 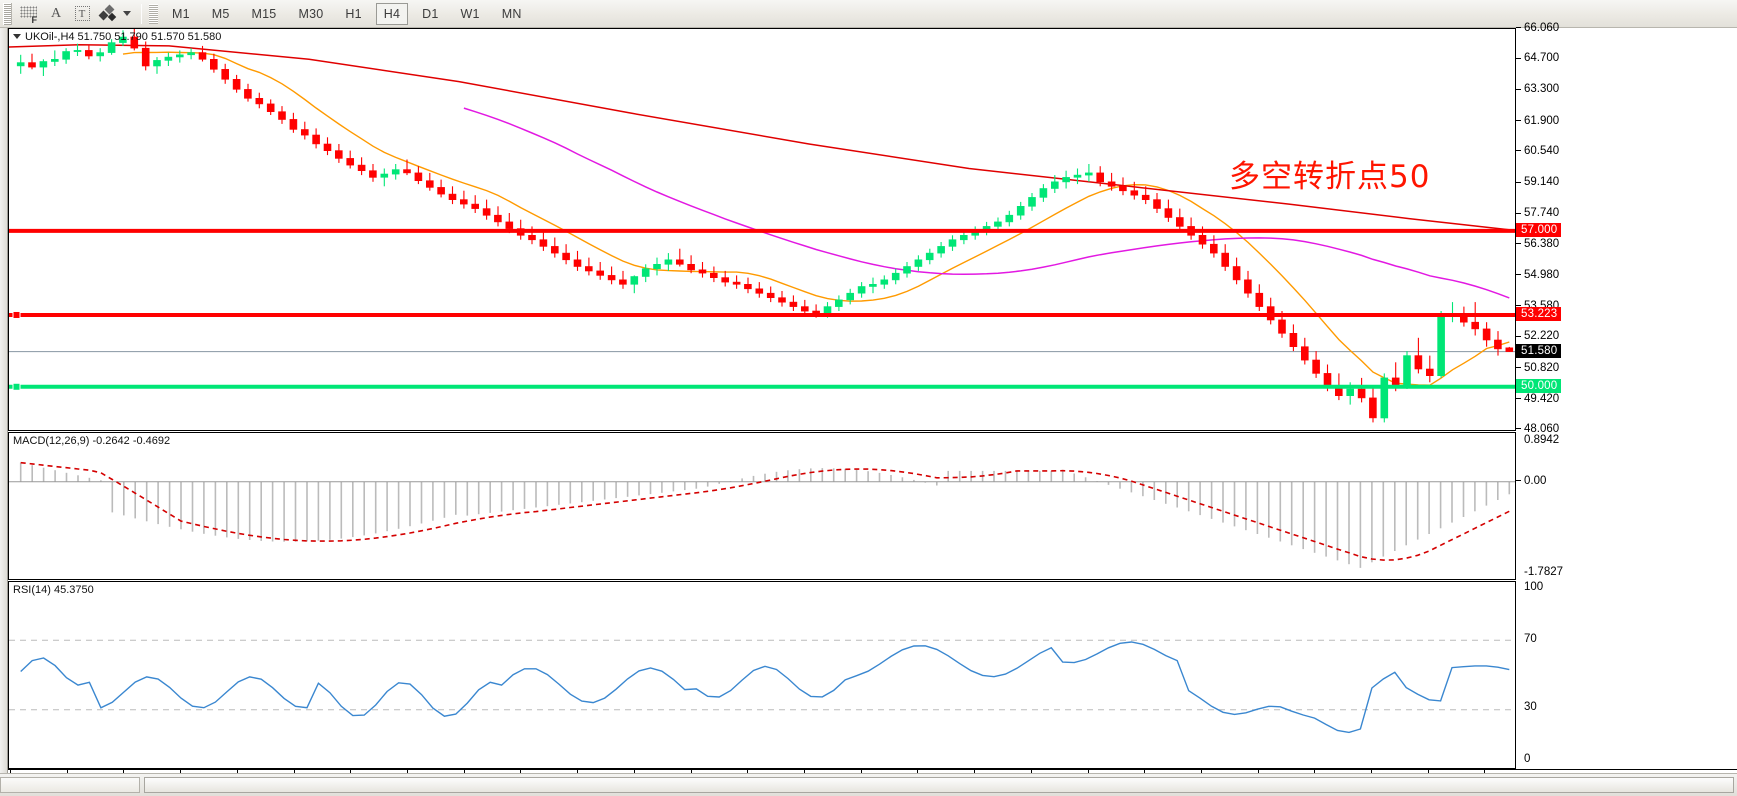 I want to click on price-badge-53-223: 53.223, so click(x=1539, y=313).